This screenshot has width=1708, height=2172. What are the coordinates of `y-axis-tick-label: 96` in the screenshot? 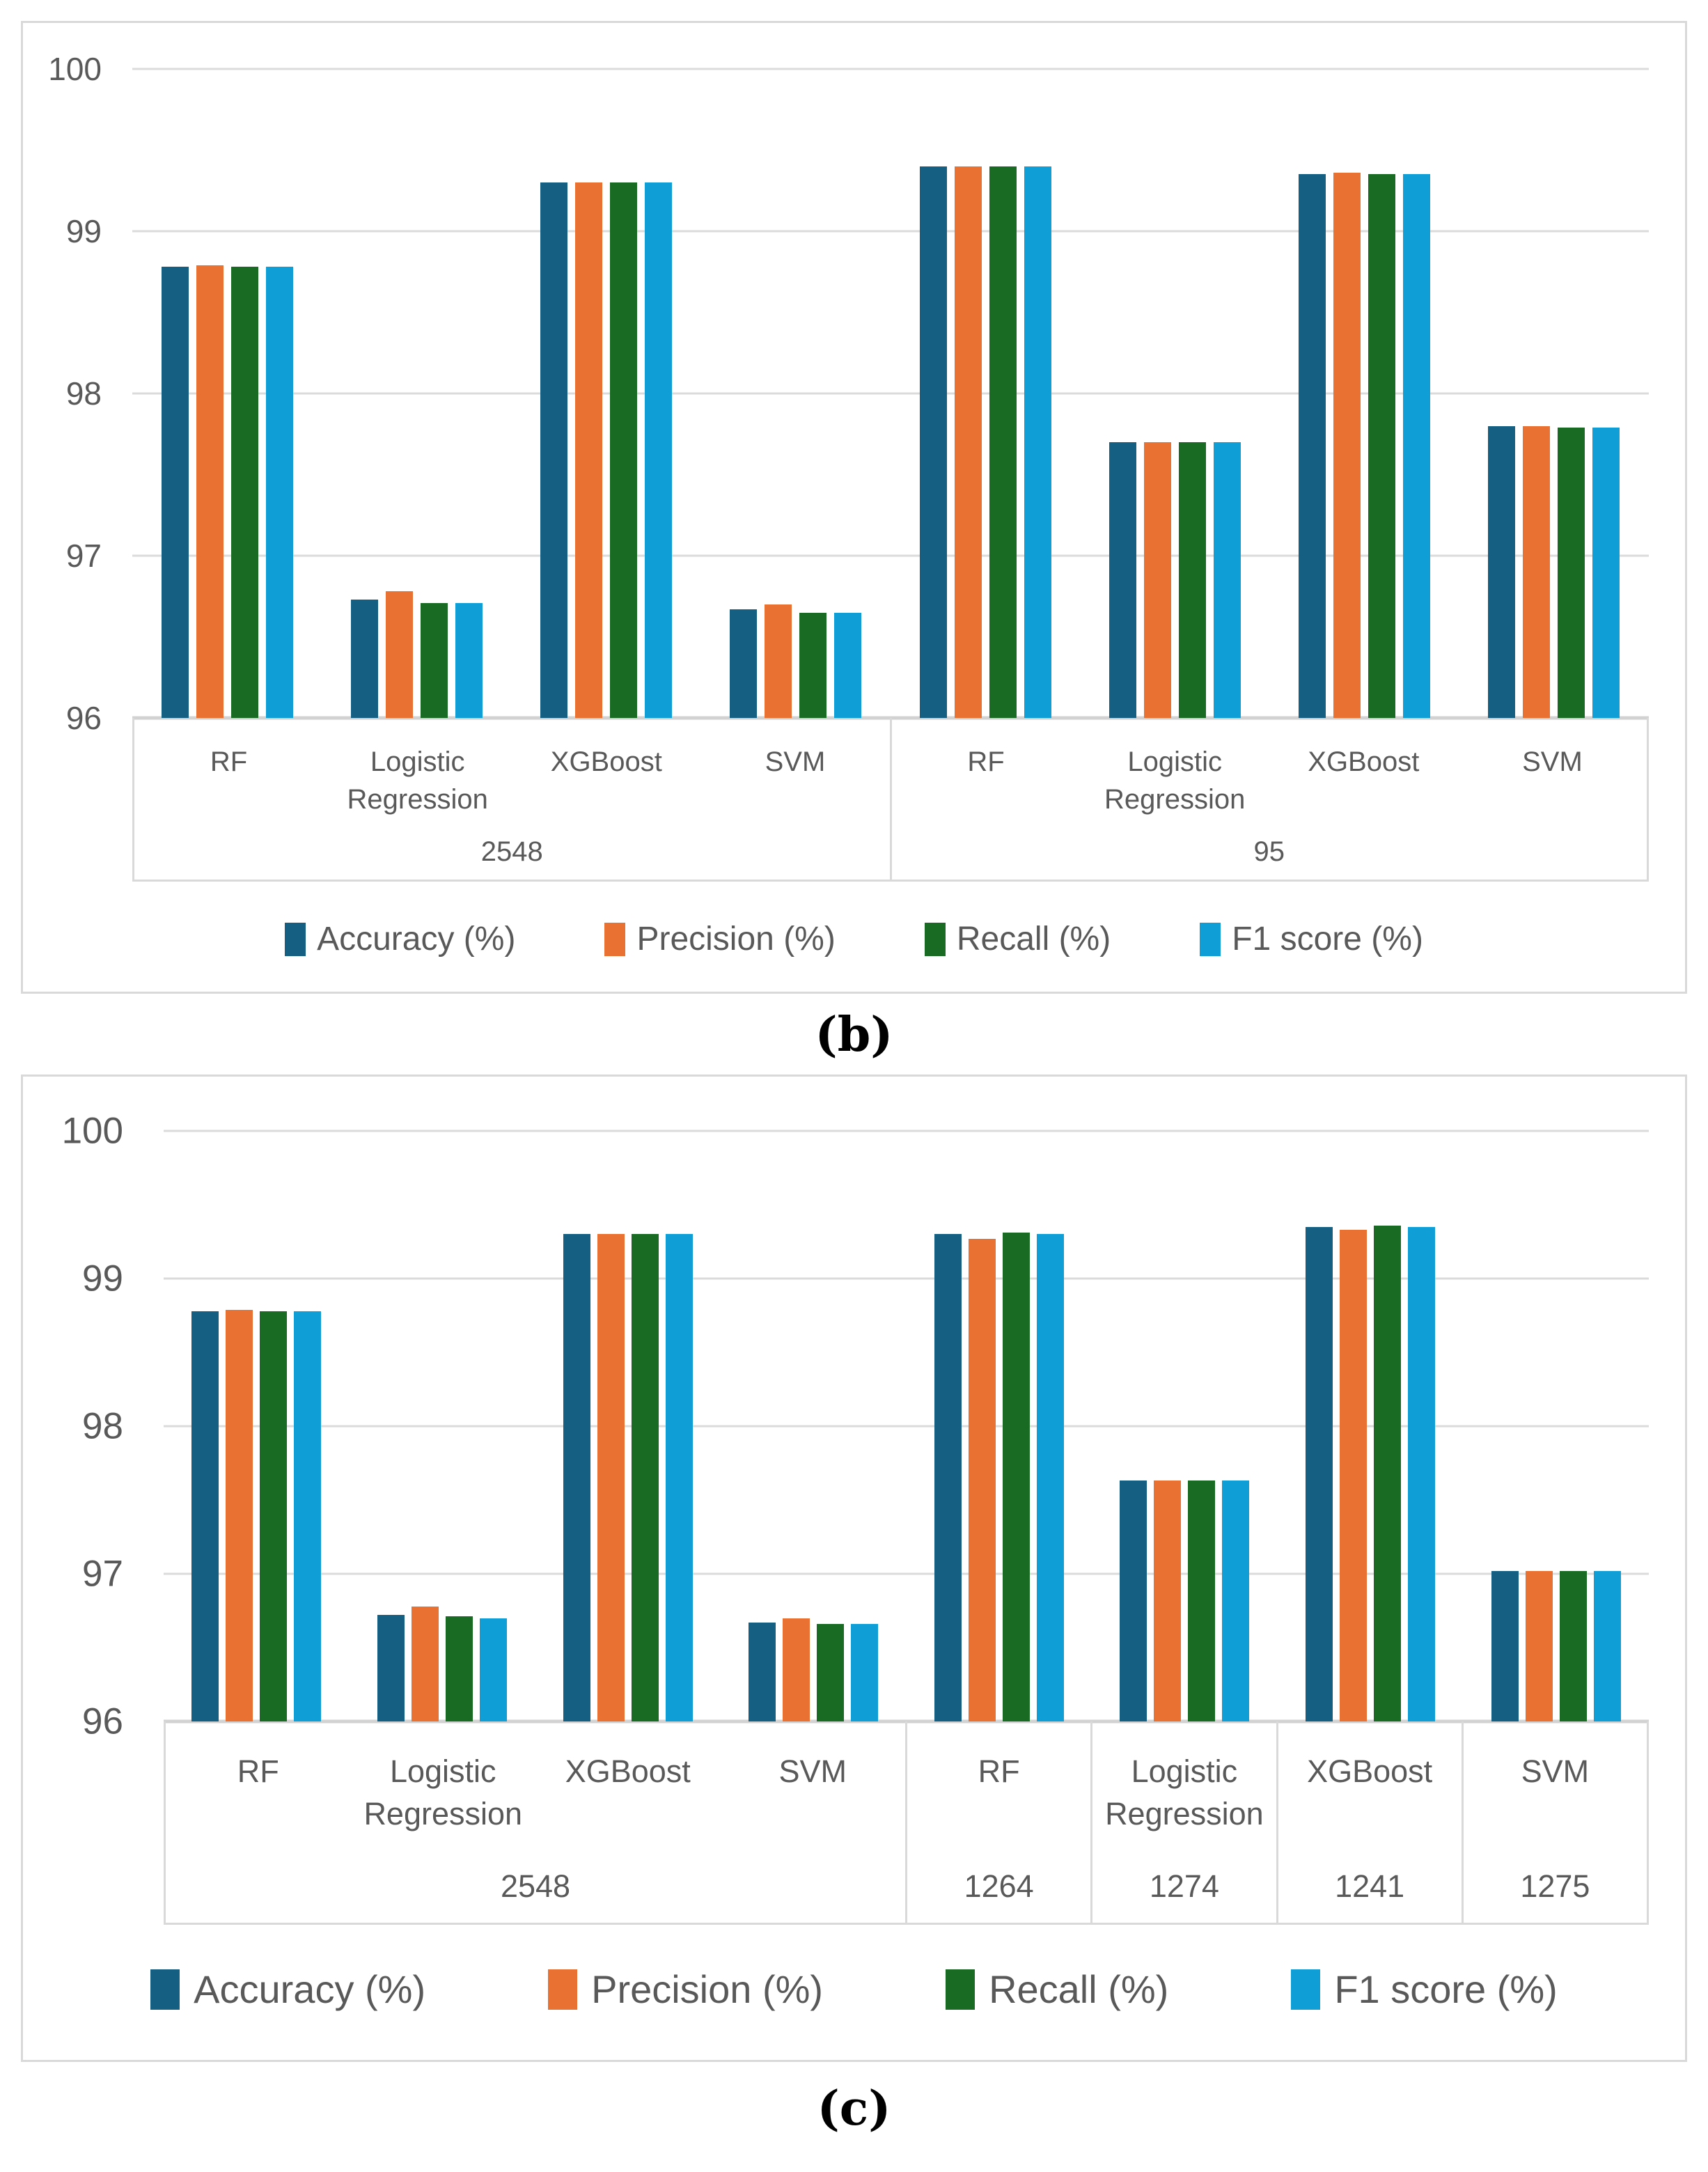 It's located at (102, 1722).